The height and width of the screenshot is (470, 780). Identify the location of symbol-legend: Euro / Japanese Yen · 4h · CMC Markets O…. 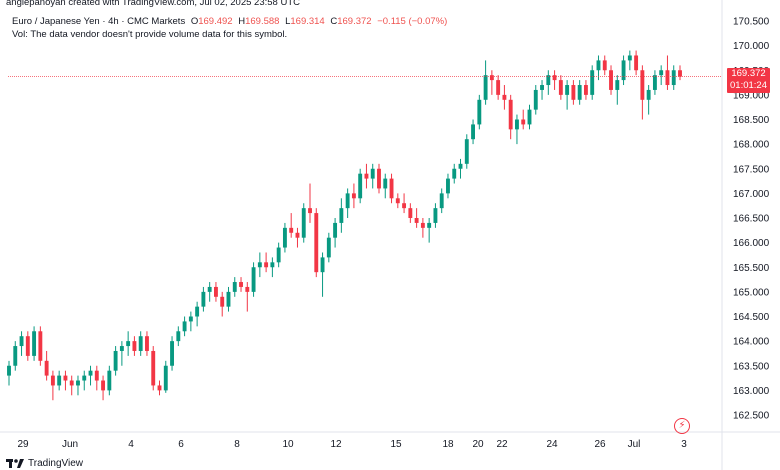
(229, 21).